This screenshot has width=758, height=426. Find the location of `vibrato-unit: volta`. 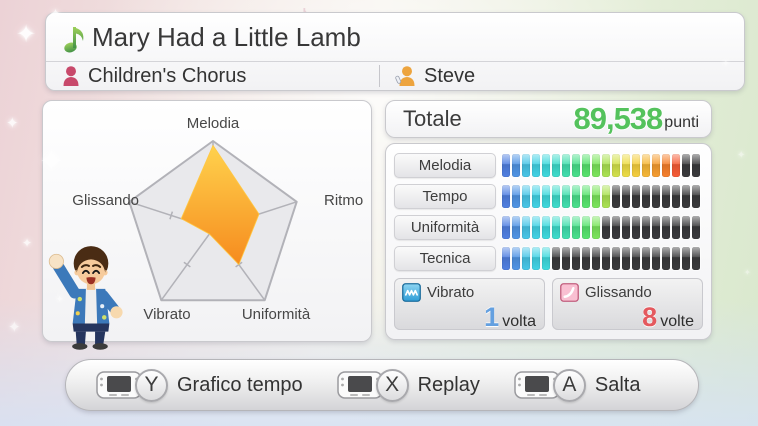

vibrato-unit: volta is located at coordinates (519, 321).